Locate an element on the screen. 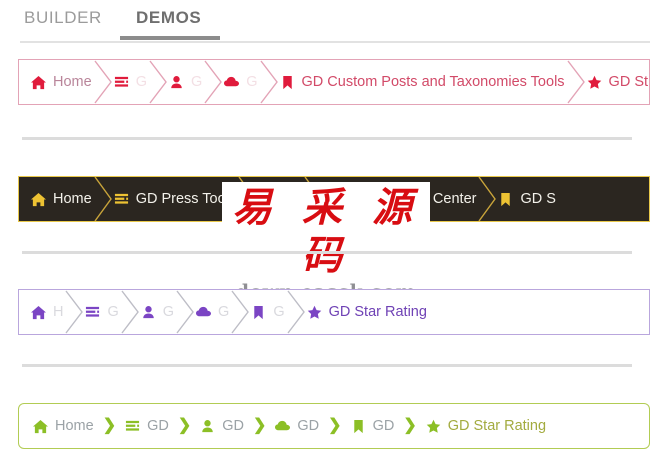 The width and height of the screenshot is (650, 453). breadcrumb-item-press-tools: GD Press Tools is located at coordinates (175, 199).